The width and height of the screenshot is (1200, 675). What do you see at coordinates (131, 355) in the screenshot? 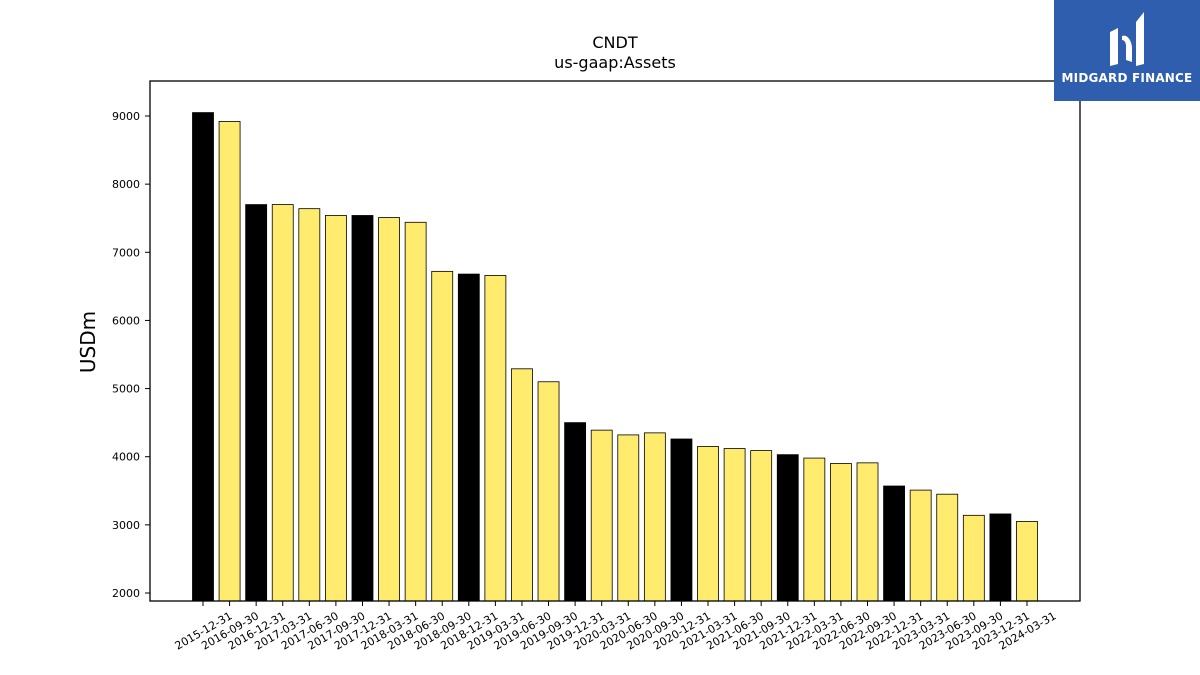
I see `y-axis-ticks: 2000 3000 4000 5000 6000 7000 8000 9000` at bounding box center [131, 355].